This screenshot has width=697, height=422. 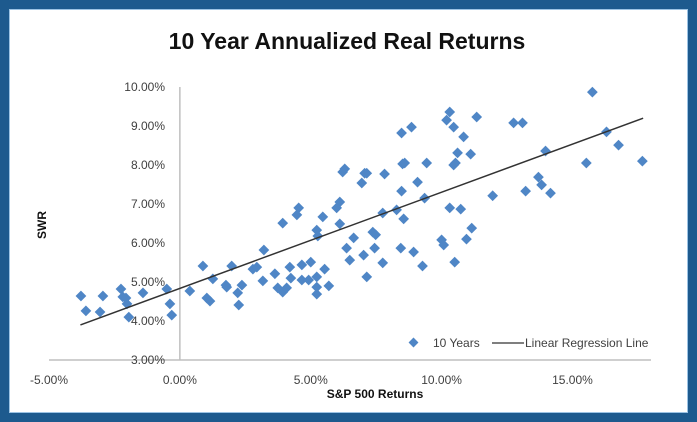 What do you see at coordinates (347, 41) in the screenshot?
I see `chart-title: 10 Year Annualized Real Returns` at bounding box center [347, 41].